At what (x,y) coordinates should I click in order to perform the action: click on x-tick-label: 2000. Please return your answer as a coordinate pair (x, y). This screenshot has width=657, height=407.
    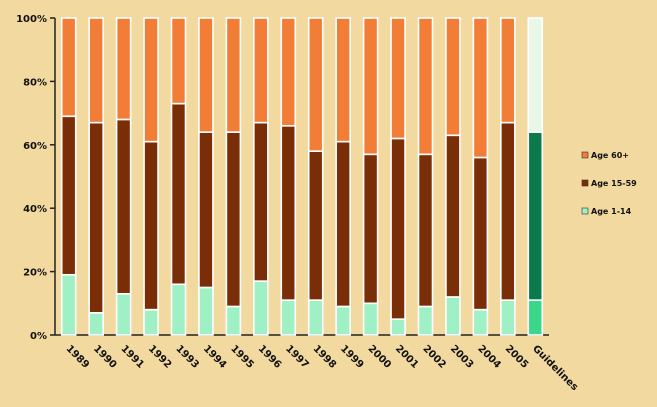
    Looking at the image, I should click on (378, 356).